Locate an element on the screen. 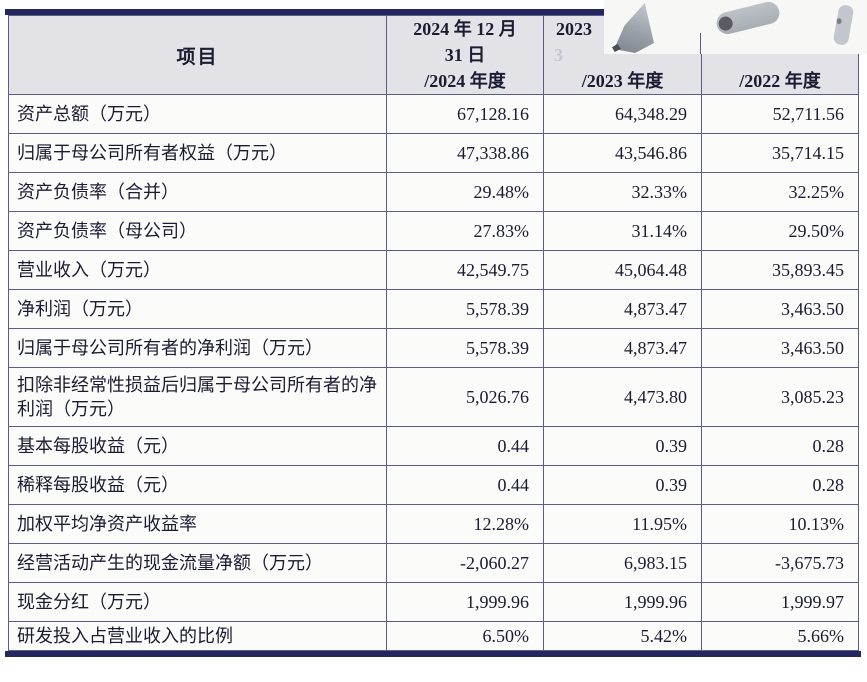  cell-2024: 67,128.16 is located at coordinates (465, 114).